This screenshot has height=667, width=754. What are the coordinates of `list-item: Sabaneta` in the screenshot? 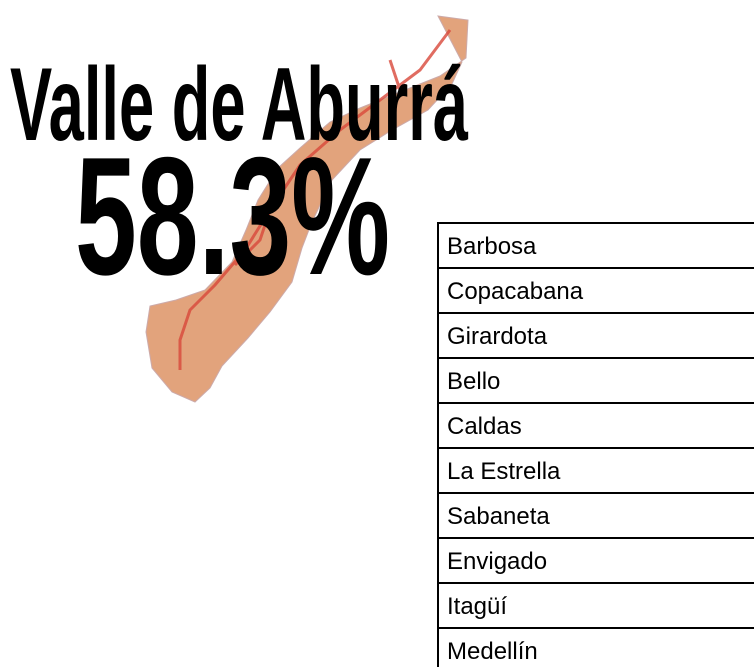 It's located at (595, 516).